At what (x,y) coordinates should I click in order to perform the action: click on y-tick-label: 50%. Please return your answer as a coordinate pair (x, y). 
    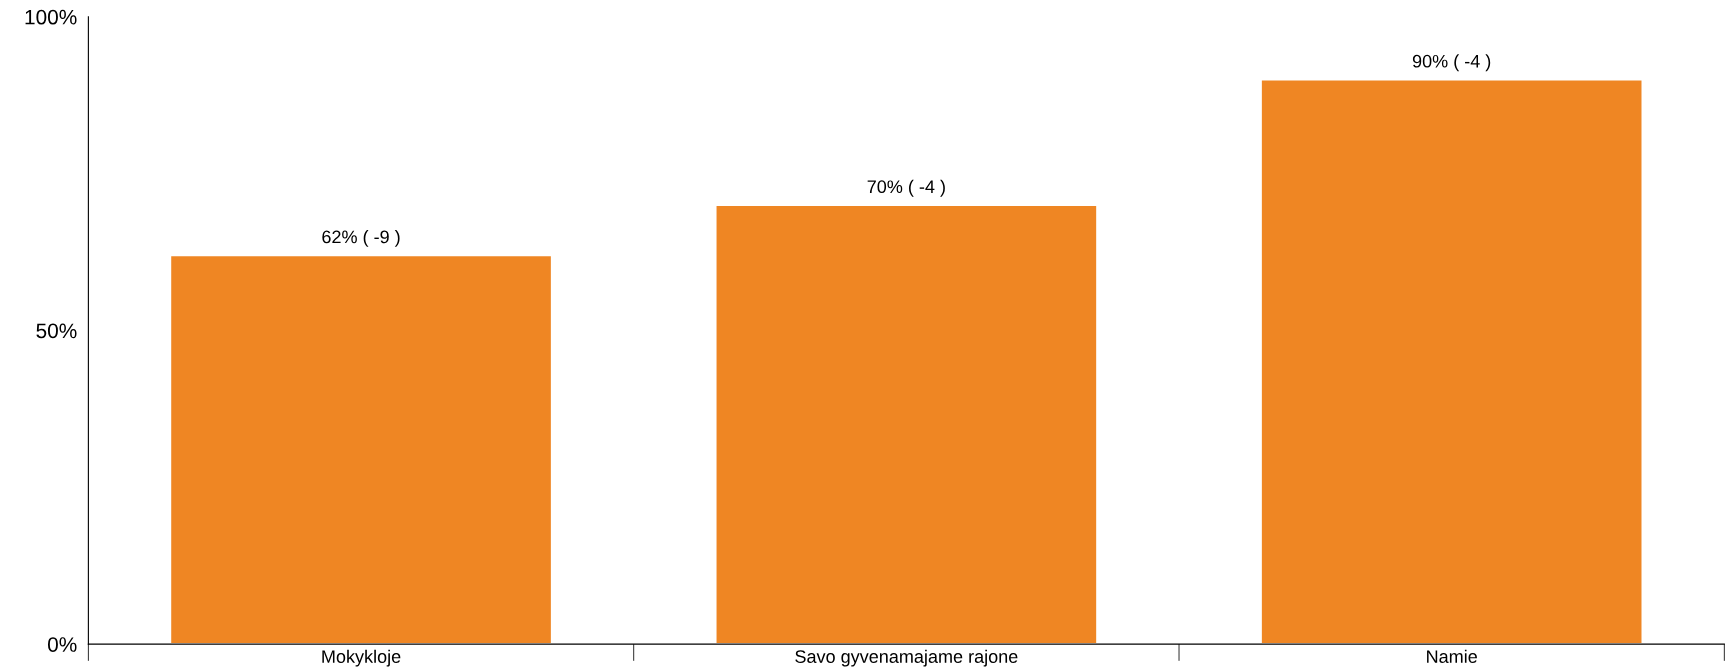
    Looking at the image, I should click on (56, 331).